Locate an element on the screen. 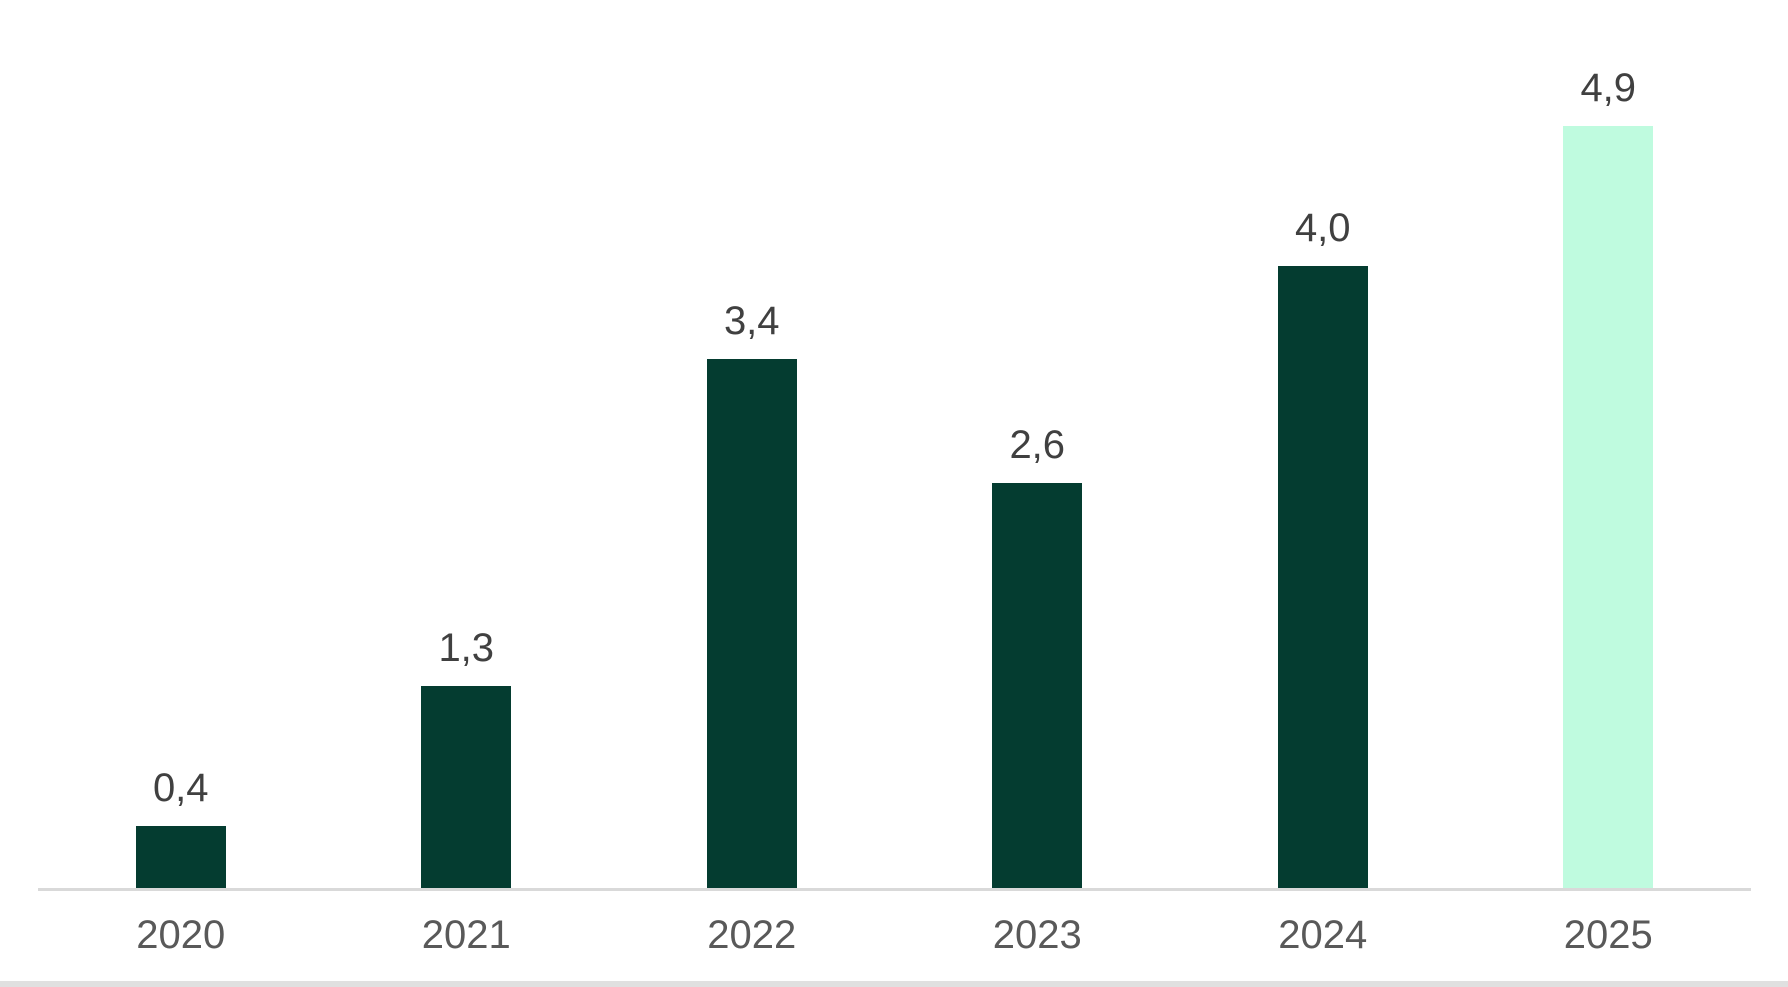 The height and width of the screenshot is (987, 1788). x-tick-label: 2023 is located at coordinates (1037, 935).